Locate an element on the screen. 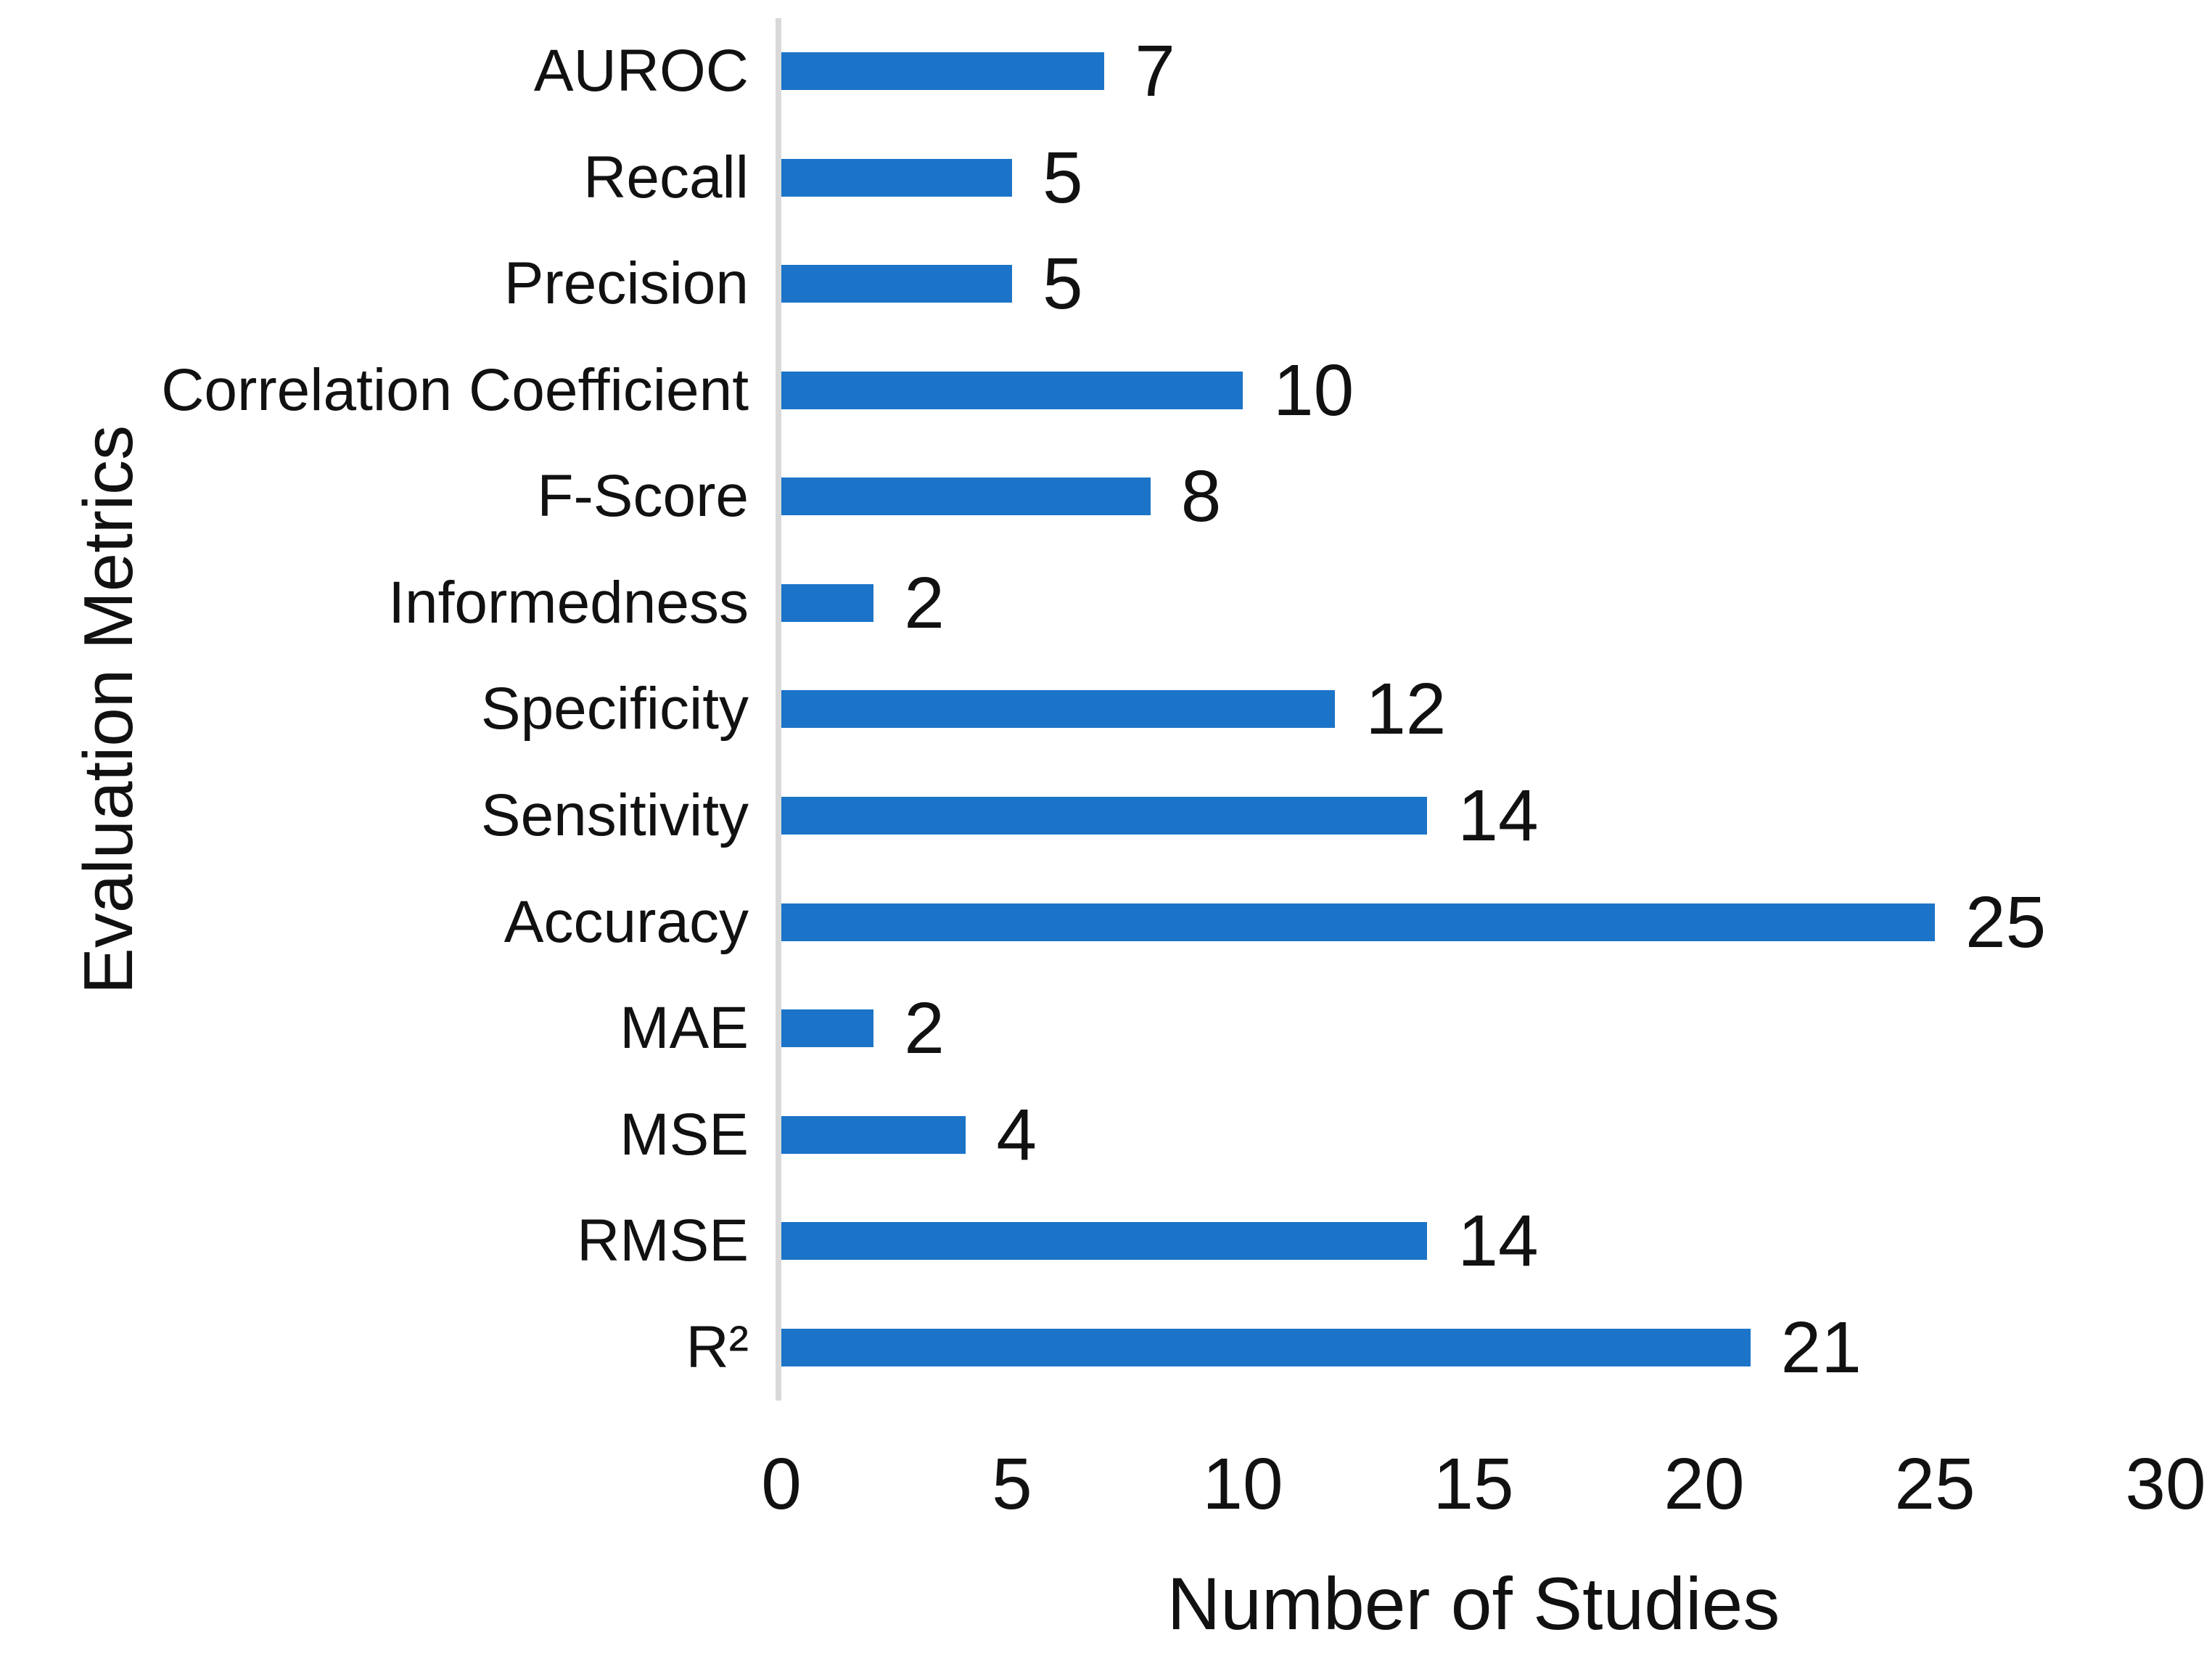 The height and width of the screenshot is (1664, 2212). x-tick-label: 20 is located at coordinates (1705, 1484).